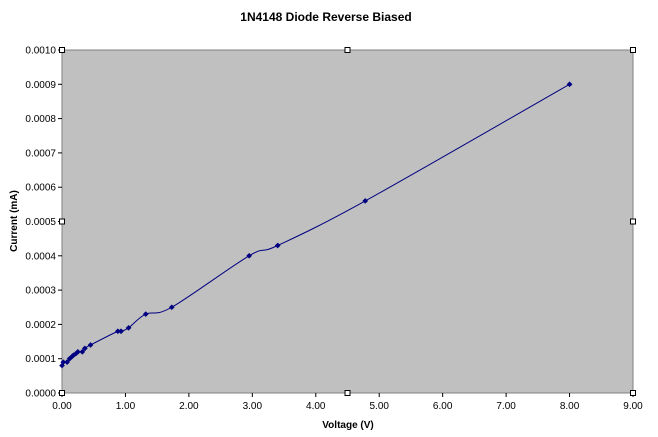 This screenshot has height=437, width=658. I want to click on y-axis-label: Current (mA), so click(14, 221).